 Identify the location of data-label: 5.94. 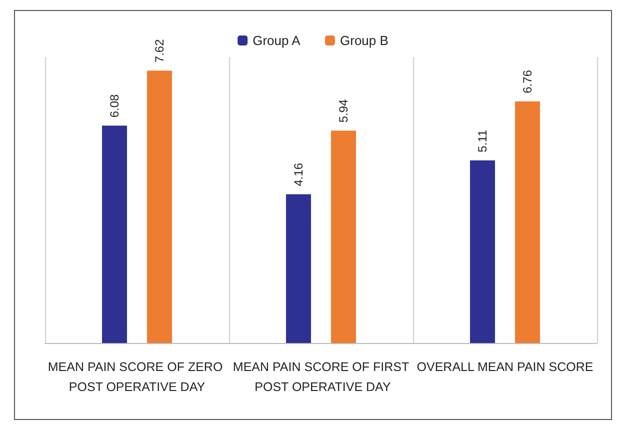
(343, 110).